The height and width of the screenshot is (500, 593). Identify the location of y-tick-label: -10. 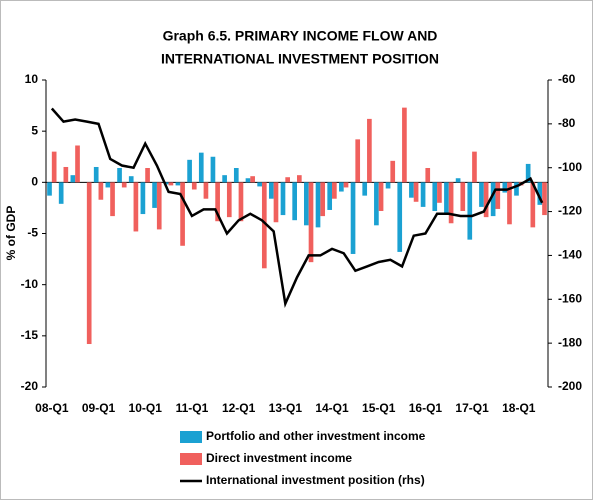
(30, 284).